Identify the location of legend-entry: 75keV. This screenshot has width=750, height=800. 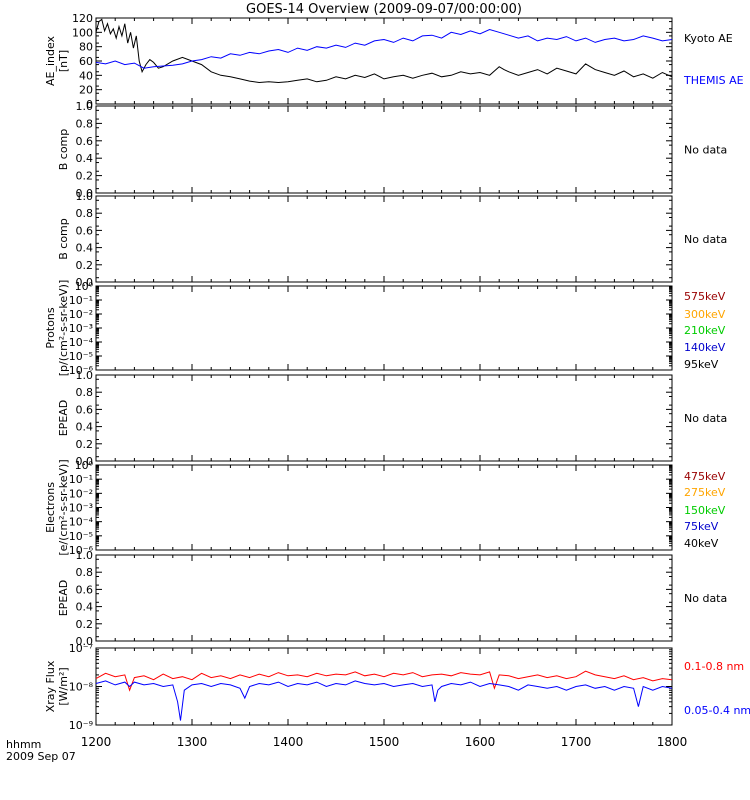
(701, 526).